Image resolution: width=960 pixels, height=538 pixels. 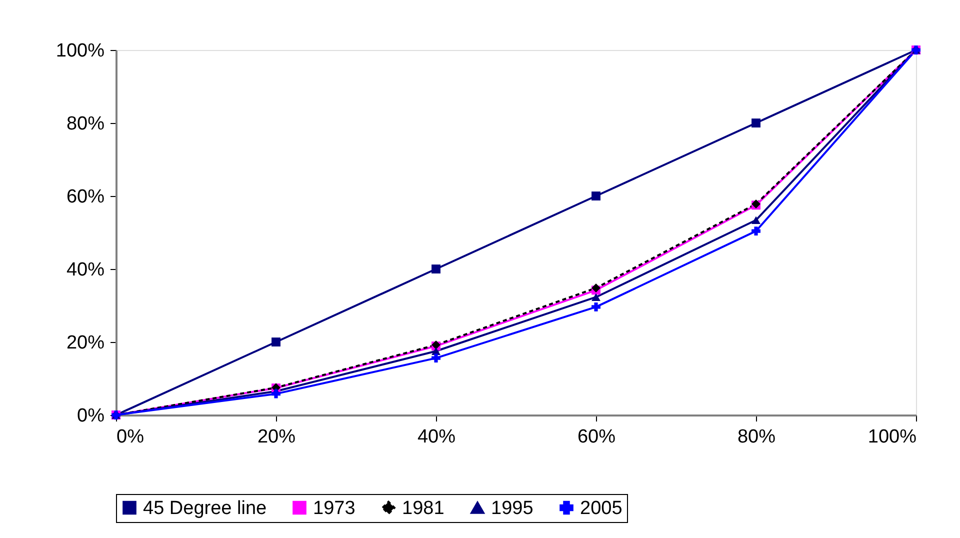 I want to click on y-tick-label: 60%, so click(x=85, y=197).